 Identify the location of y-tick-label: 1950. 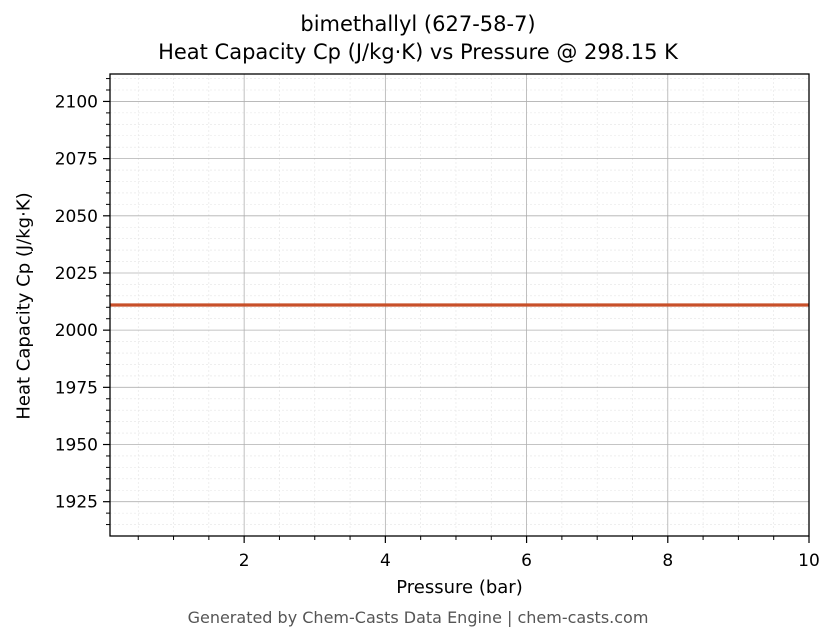
(76, 446).